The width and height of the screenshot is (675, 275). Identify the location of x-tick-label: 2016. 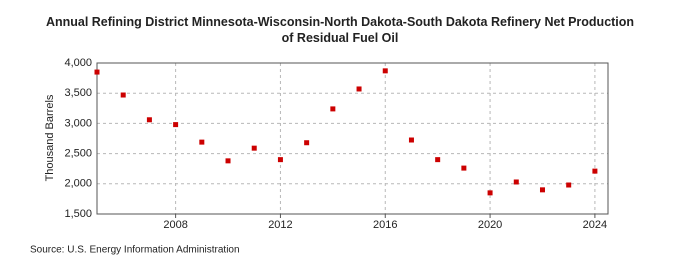
(385, 225).